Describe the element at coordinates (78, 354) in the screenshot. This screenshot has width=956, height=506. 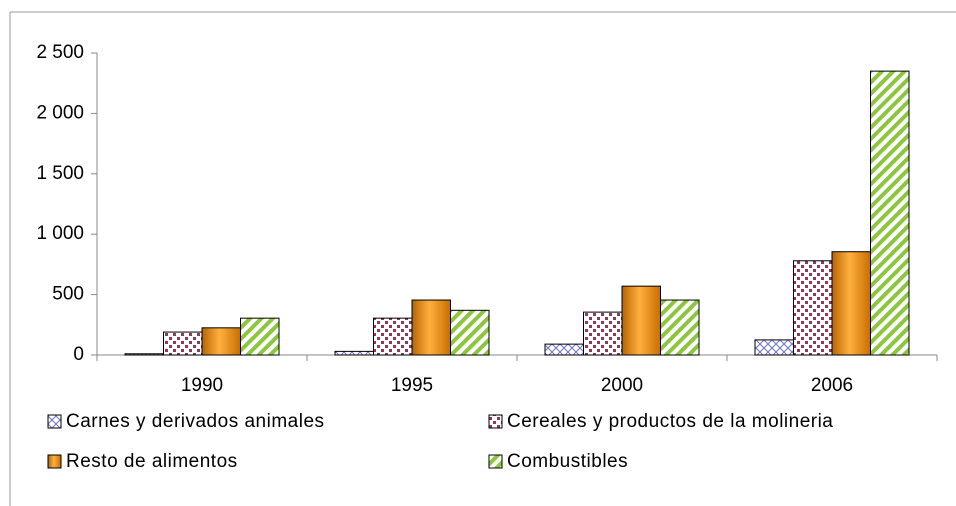
I see `y-tick-label: 0` at that location.